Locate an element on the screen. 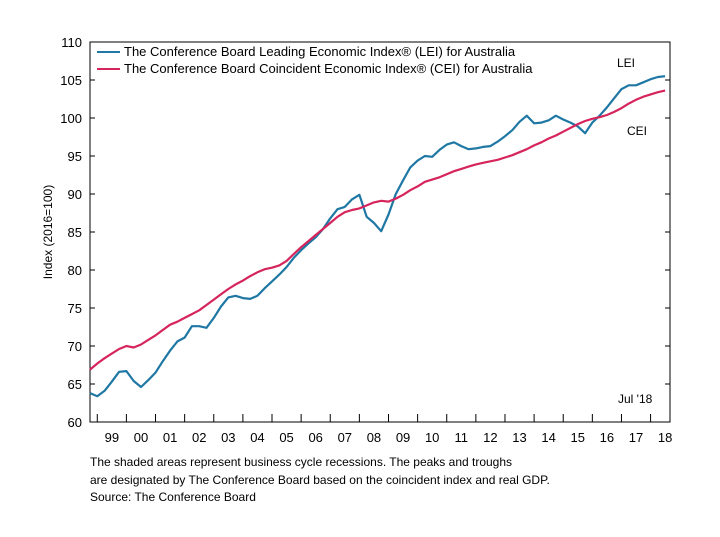 Image resolution: width=720 pixels, height=537 pixels. x-tick-label: 16 is located at coordinates (607, 437).